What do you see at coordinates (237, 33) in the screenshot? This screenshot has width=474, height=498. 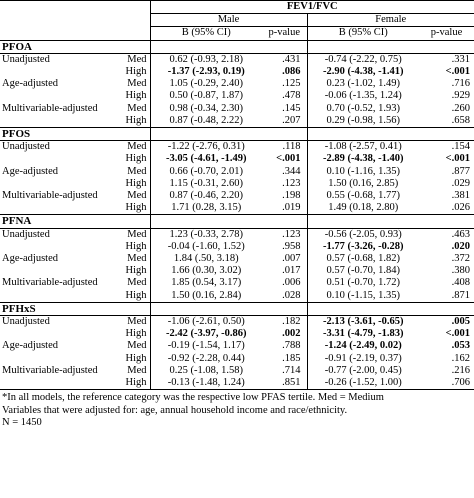 I see `column-header-row: B (95% CI) p-value B (95% CI) p-value` at bounding box center [237, 33].